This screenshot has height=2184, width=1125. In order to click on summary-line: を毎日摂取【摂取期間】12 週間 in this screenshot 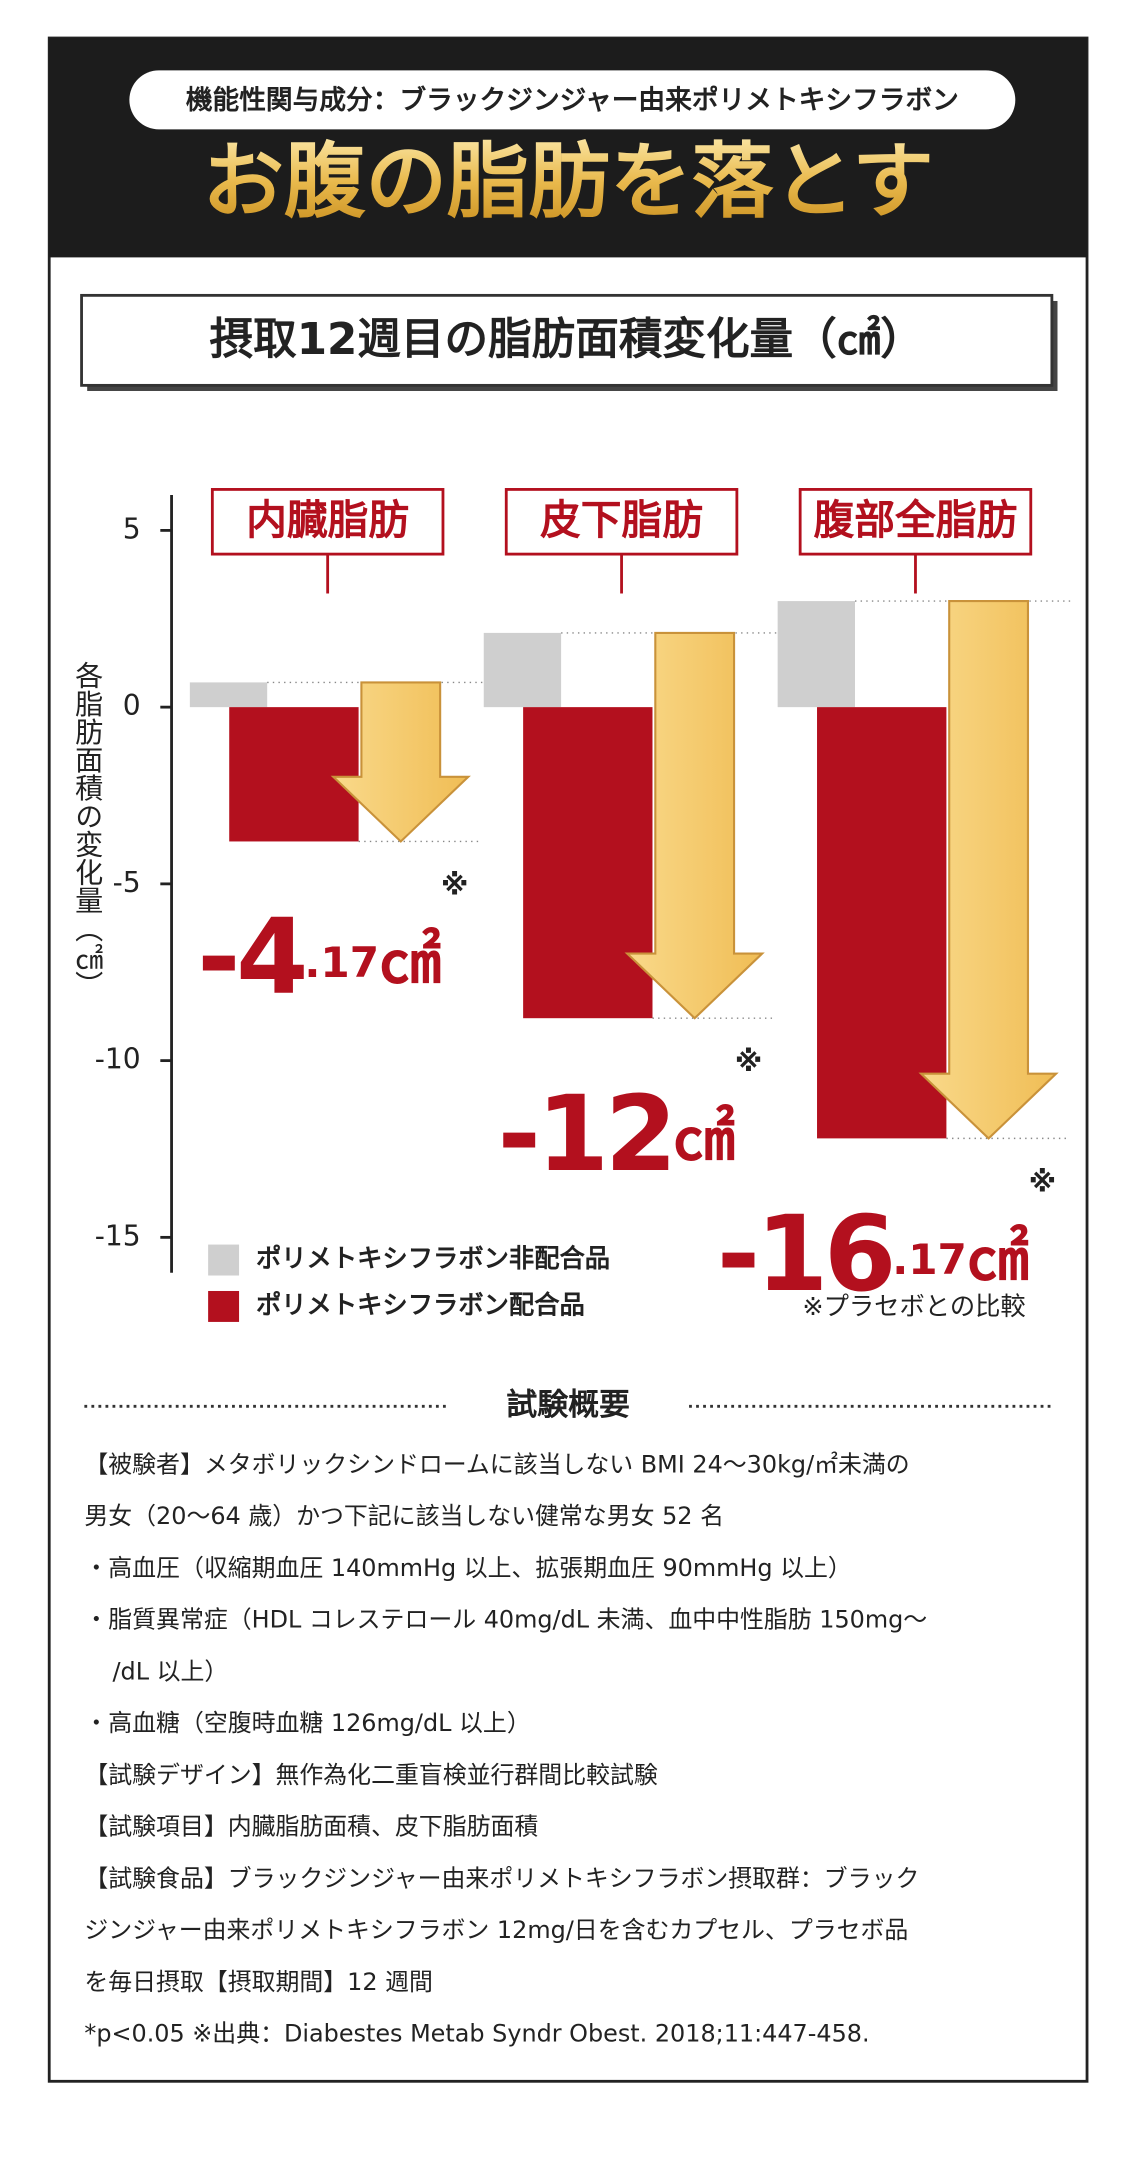, I will do `click(258, 1982)`.